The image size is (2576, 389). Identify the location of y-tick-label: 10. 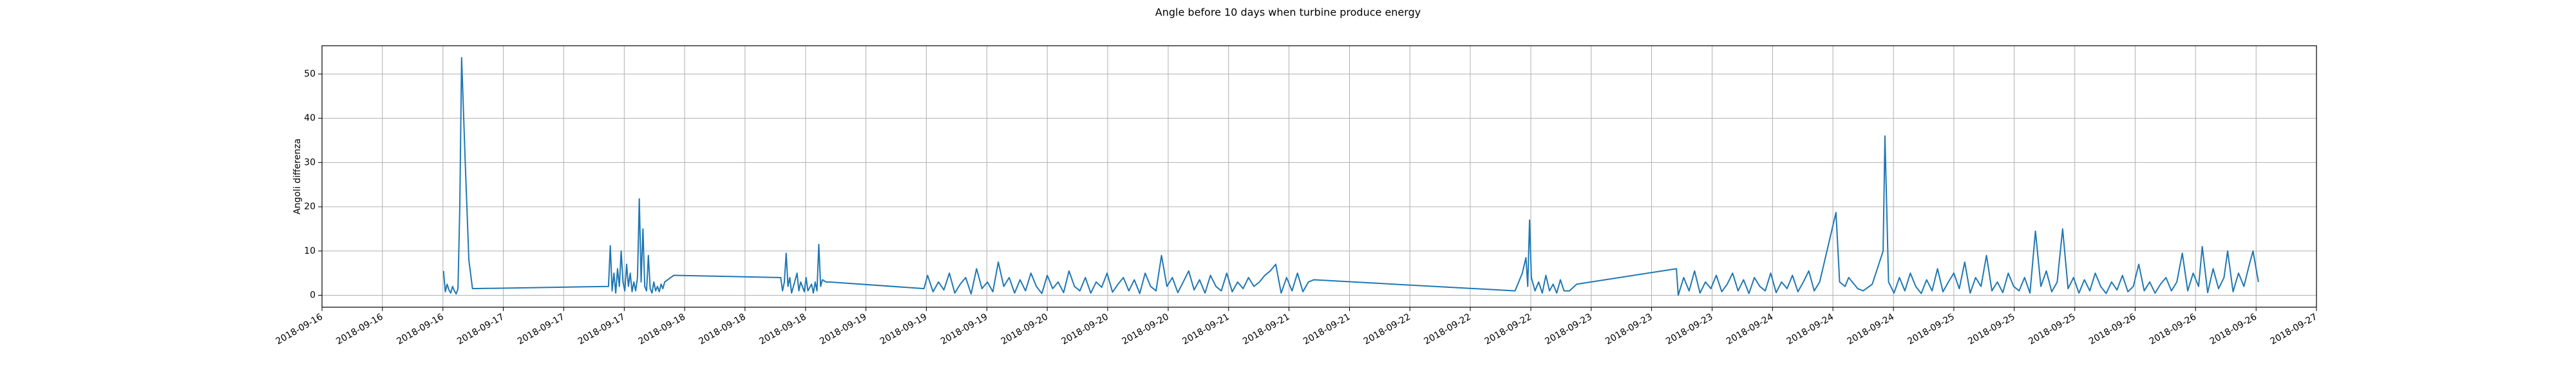
(310, 251).